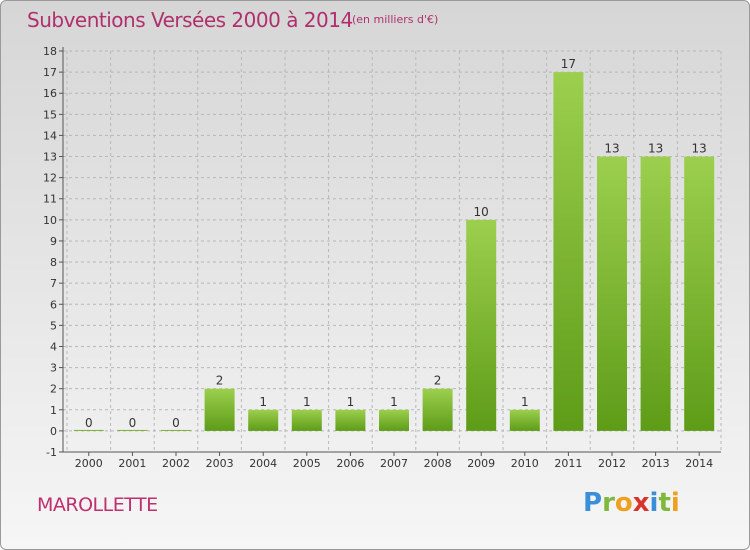 Image resolution: width=750 pixels, height=550 pixels. What do you see at coordinates (699, 149) in the screenshot?
I see `value-label-2014: 13` at bounding box center [699, 149].